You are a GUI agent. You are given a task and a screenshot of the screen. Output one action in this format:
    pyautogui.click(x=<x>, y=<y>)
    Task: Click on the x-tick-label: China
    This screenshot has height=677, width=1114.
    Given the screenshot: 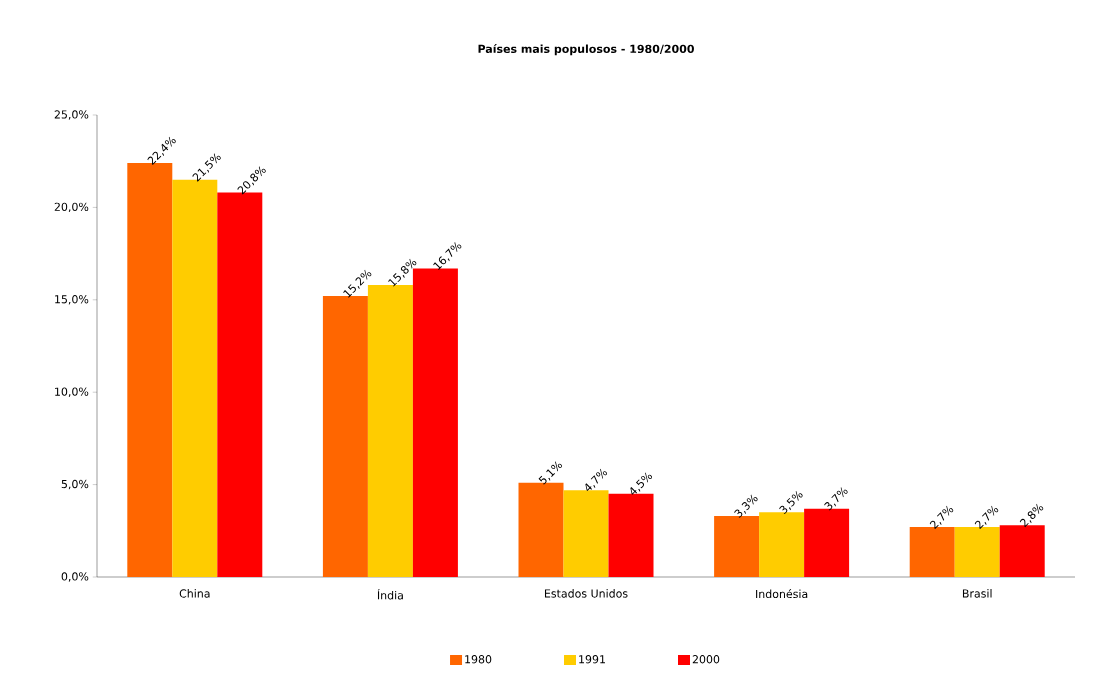 What is the action you would take?
    pyautogui.click(x=194, y=593)
    